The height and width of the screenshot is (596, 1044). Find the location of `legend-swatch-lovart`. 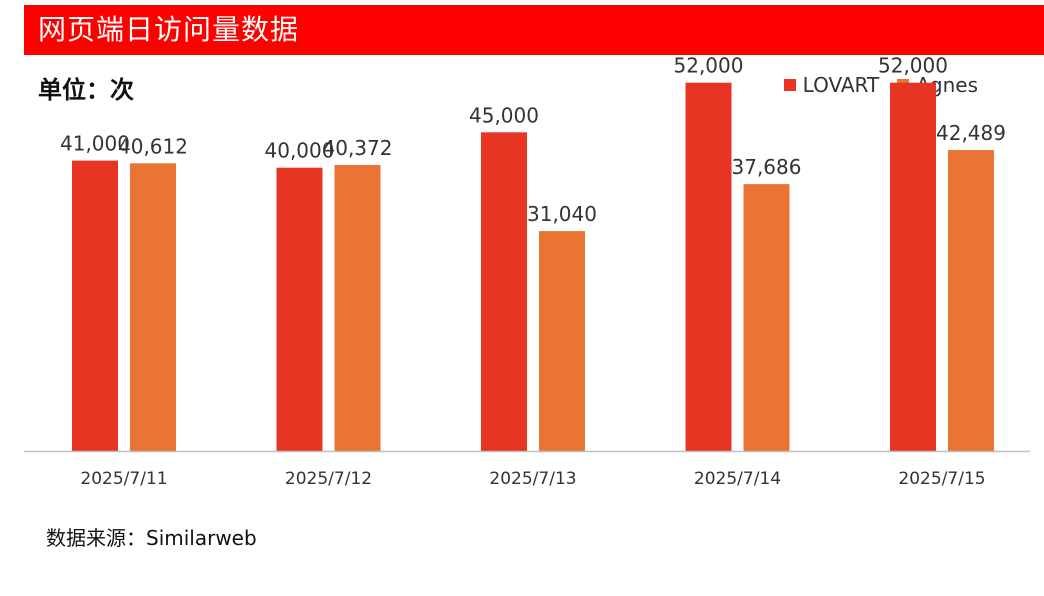

legend-swatch-lovart is located at coordinates (789, 85).